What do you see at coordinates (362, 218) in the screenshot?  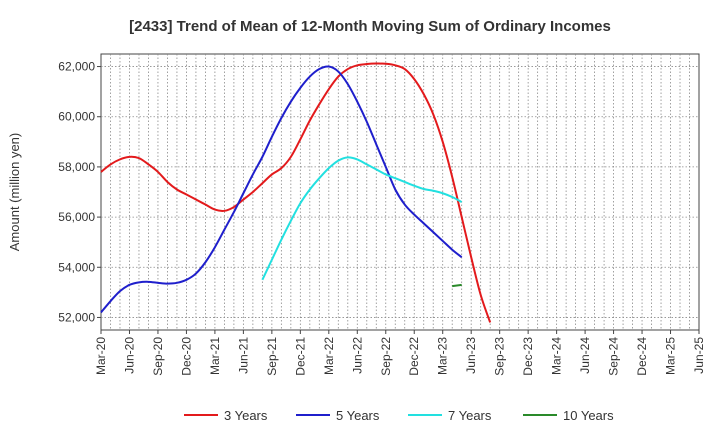 I see `series-line-7-years` at bounding box center [362, 218].